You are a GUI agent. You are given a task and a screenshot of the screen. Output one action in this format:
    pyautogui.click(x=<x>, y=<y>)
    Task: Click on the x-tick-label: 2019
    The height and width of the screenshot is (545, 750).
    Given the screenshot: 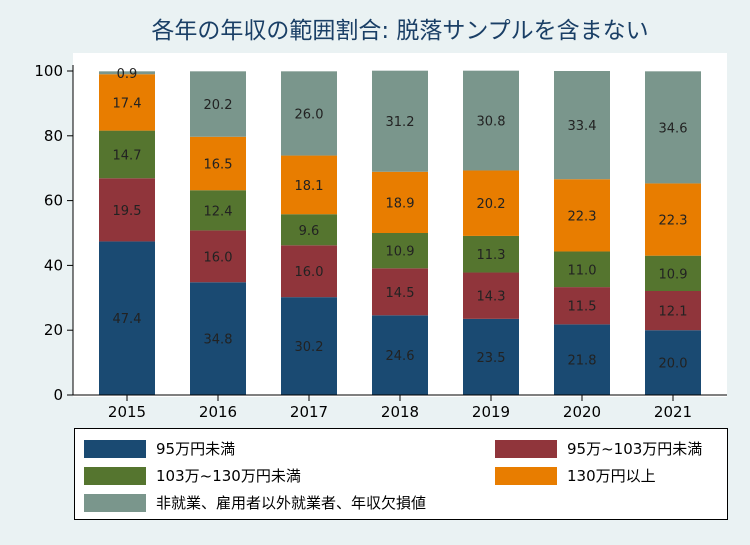 What is the action you would take?
    pyautogui.click(x=491, y=411)
    